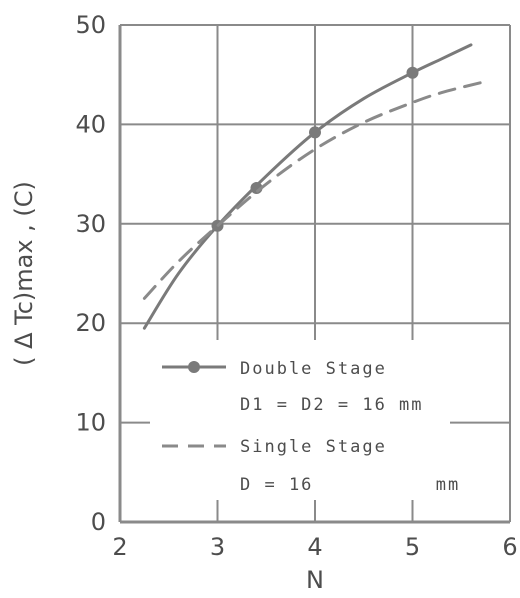  What do you see at coordinates (90, 25) in the screenshot?
I see `y-tick-label-50: 50` at bounding box center [90, 25].